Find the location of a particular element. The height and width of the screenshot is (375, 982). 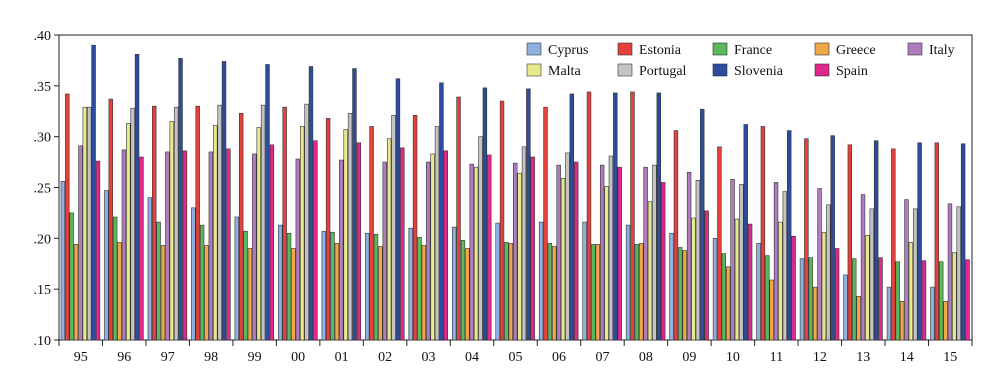

legend-label-slovenia: Slovenia is located at coordinates (759, 71).